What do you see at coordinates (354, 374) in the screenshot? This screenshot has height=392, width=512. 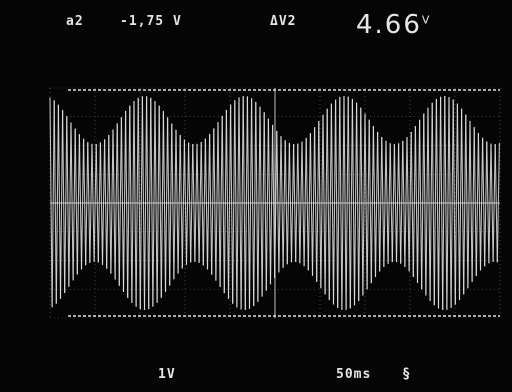 I see `time-per-division-readout: 50ms` at bounding box center [354, 374].